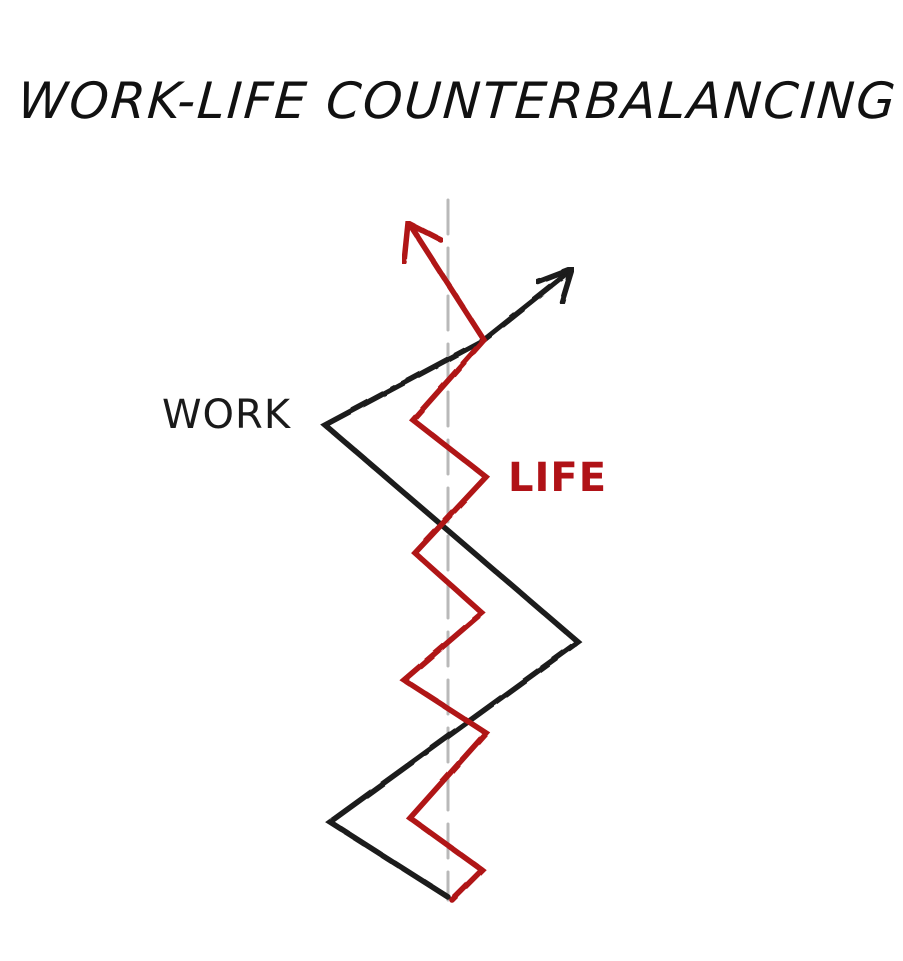 This screenshot has width=903, height=961. Describe the element at coordinates (557, 478) in the screenshot. I see `life-label: LIFE` at that location.